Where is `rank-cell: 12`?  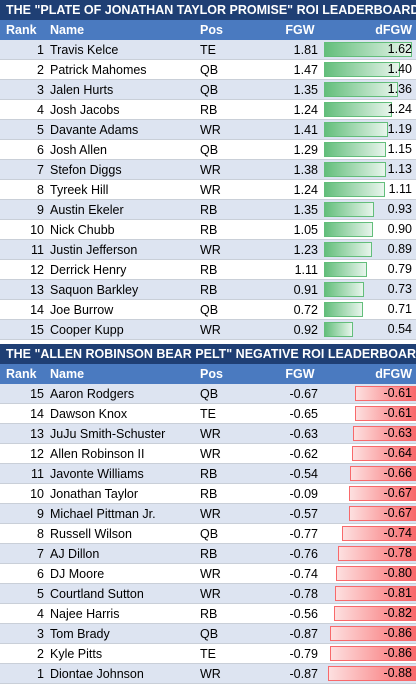
rank-cell: 12 is located at coordinates (37, 453).